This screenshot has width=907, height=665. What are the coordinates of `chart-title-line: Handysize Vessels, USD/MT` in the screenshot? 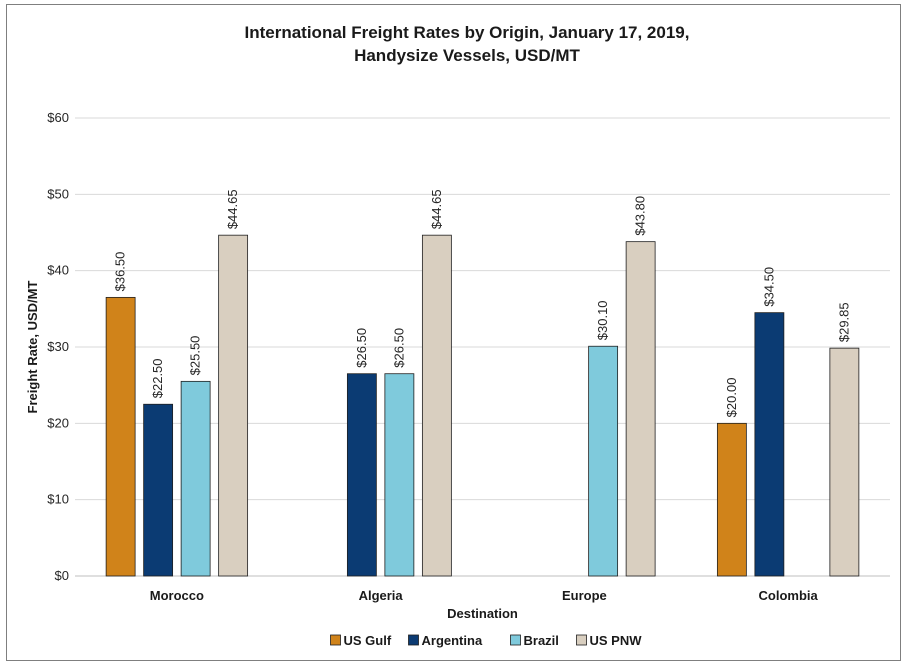 It's located at (467, 55).